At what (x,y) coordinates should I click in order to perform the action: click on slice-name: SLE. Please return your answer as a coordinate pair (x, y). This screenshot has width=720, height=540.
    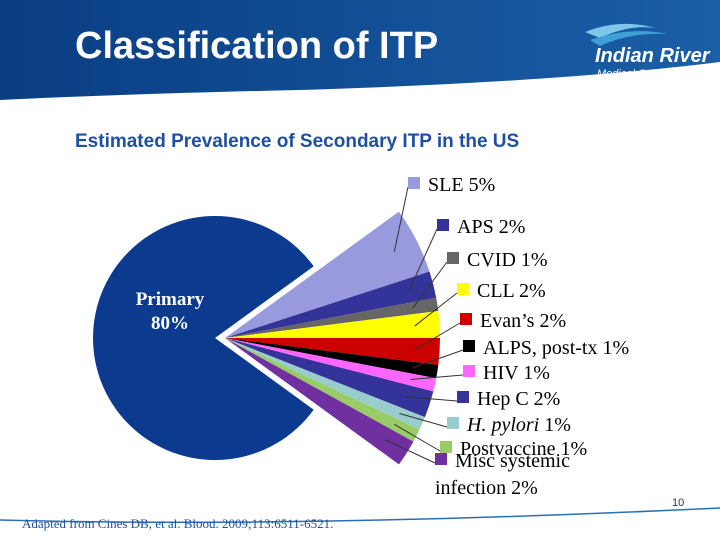
    Looking at the image, I should click on (446, 185).